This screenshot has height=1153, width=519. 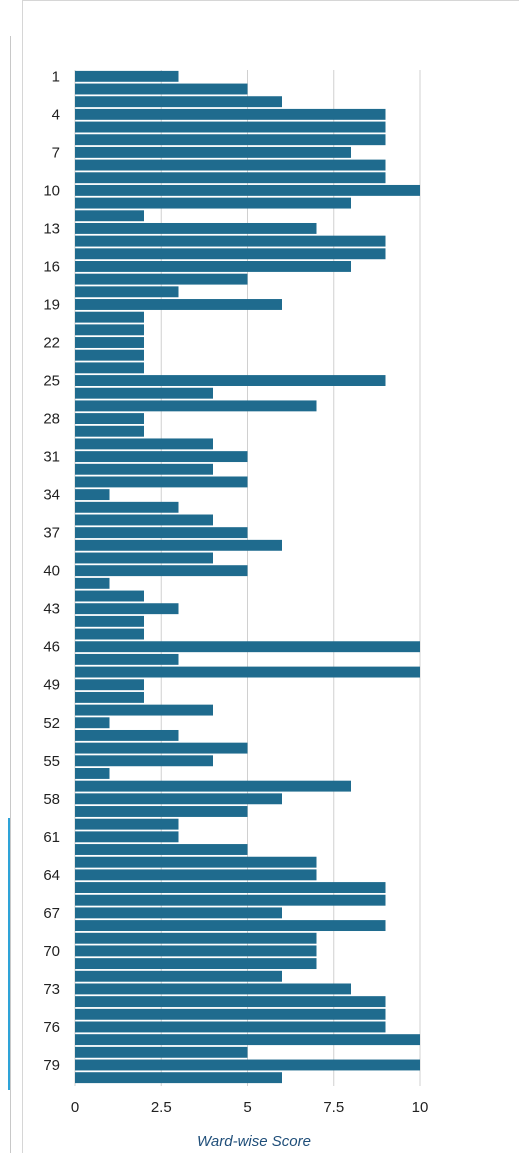 What do you see at coordinates (161, 1107) in the screenshot?
I see `x-tick-label-1: 2.5` at bounding box center [161, 1107].